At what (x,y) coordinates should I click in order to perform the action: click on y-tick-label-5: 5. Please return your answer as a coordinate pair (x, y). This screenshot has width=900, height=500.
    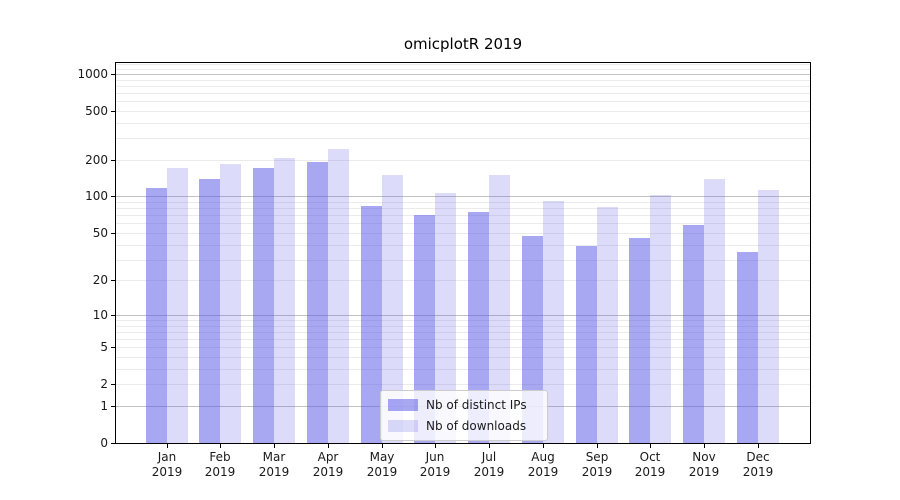
    Looking at the image, I should click on (104, 347).